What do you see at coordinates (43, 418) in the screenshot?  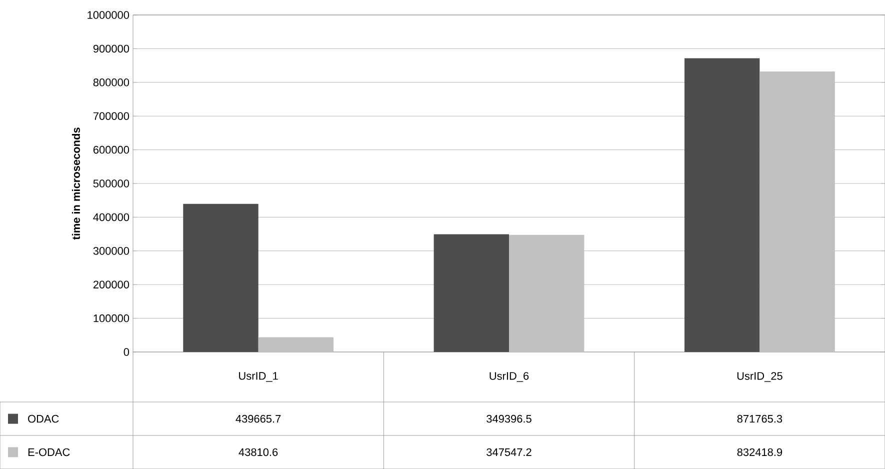 I see `legend-label: ODAC` at bounding box center [43, 418].